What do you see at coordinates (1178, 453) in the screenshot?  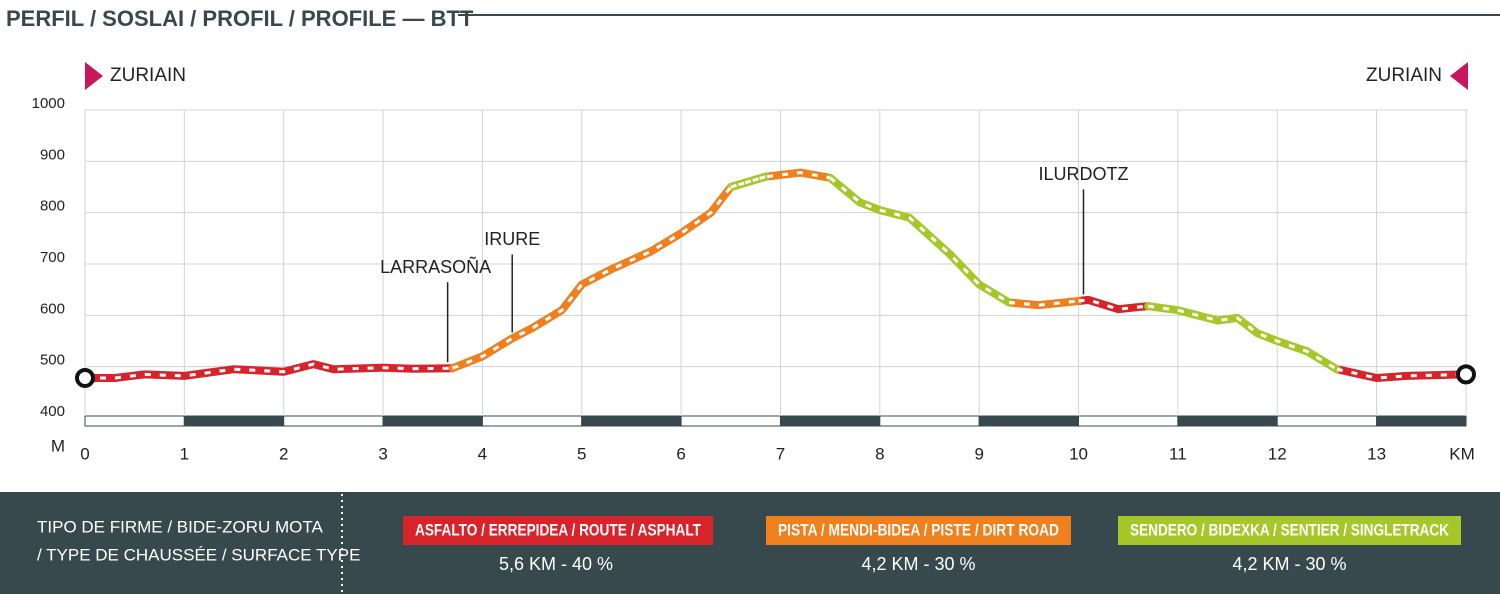 I see `x-tick-label: 11` at bounding box center [1178, 453].